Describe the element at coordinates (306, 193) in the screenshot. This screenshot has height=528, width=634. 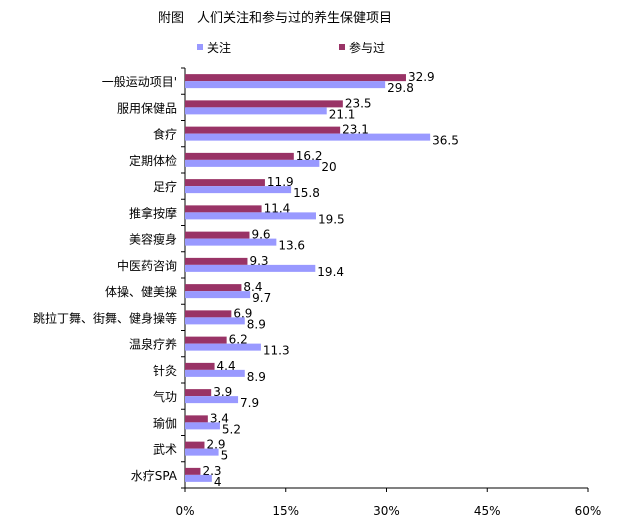
I see `data-label-focus: 15.8` at that location.